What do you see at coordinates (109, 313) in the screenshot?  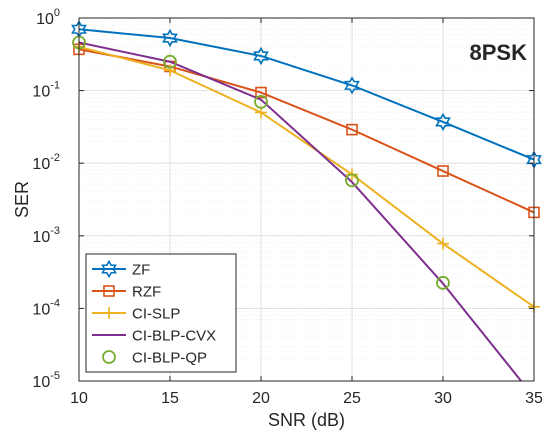 I see `legend-marker-ci-slp` at bounding box center [109, 313].